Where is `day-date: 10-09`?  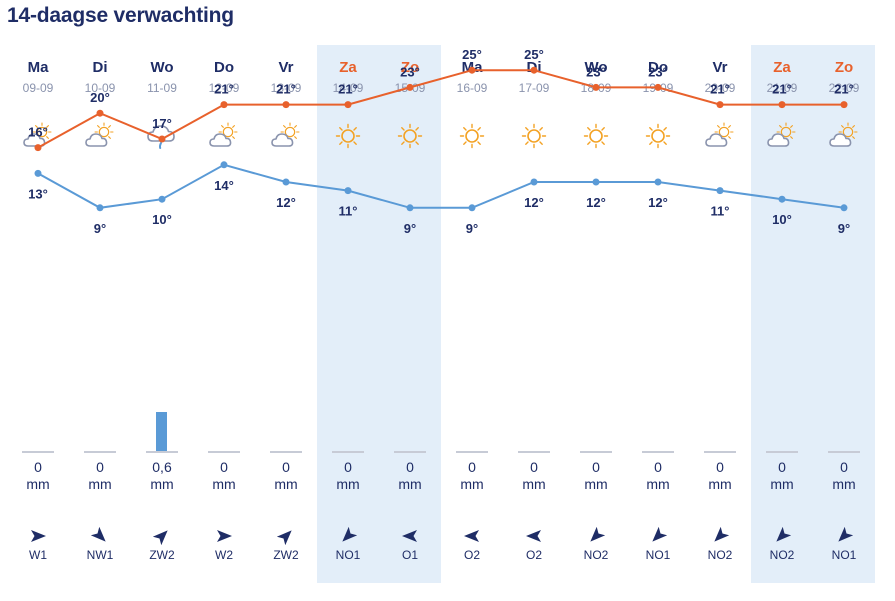
day-date: 10-09 is located at coordinates (100, 88).